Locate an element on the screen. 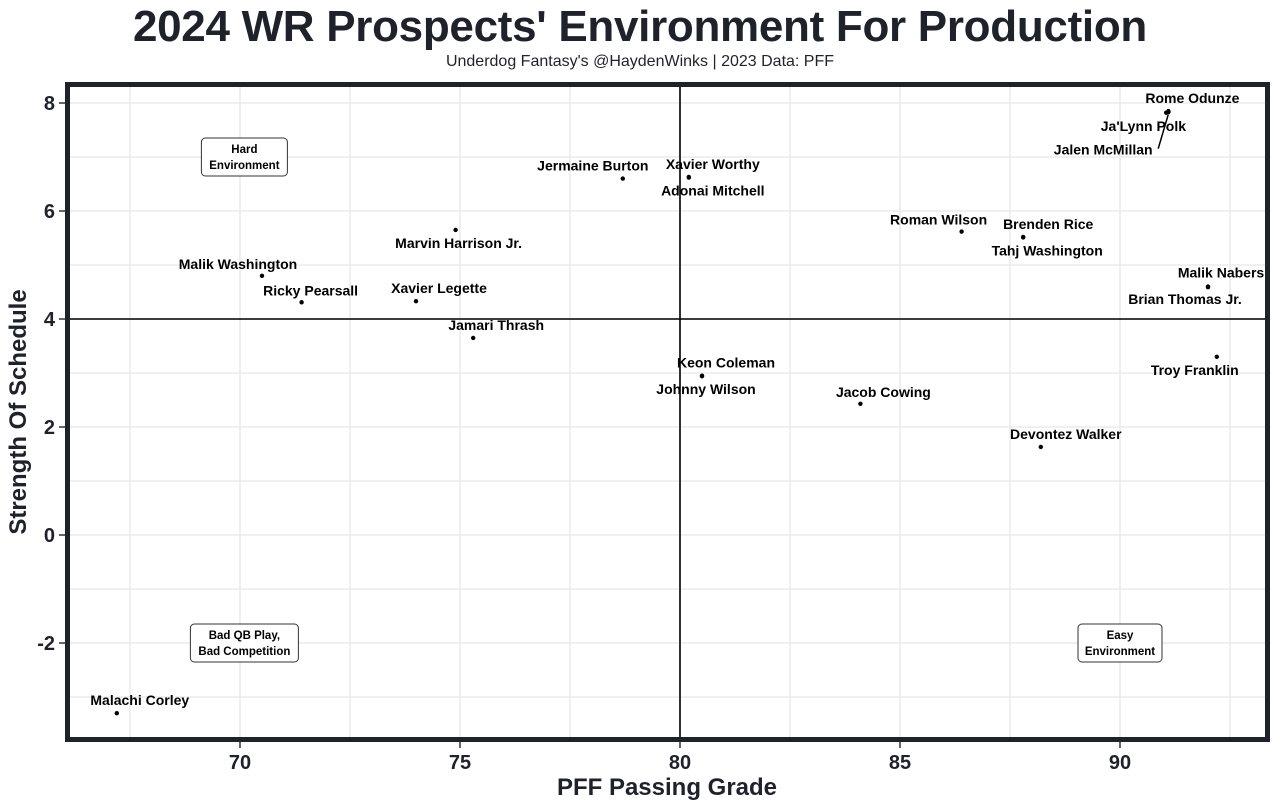  y-axis-title: Strength Of Schedule is located at coordinates (18, 411).